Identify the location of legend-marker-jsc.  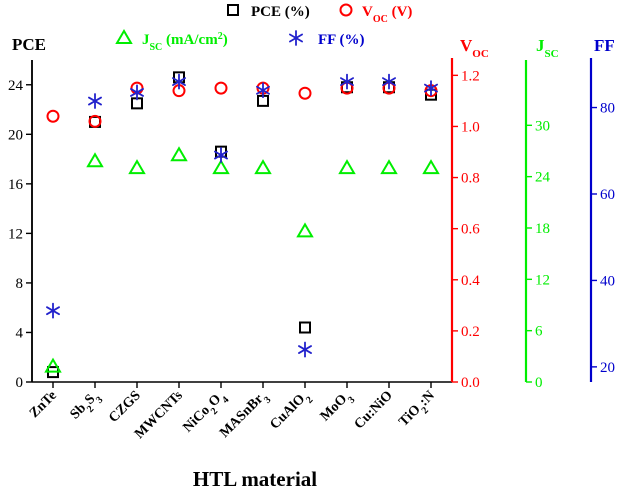
(124, 36).